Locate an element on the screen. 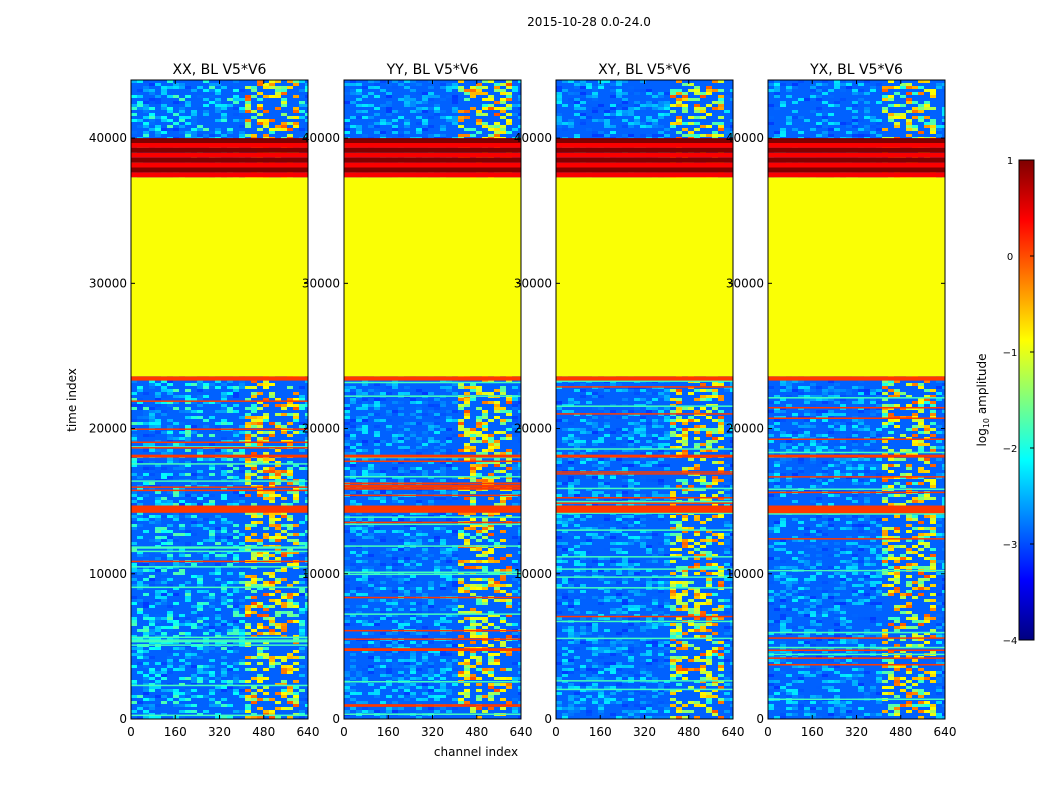 This screenshot has height=800, width=1050. heatmap-line is located at coordinates (219, 429).